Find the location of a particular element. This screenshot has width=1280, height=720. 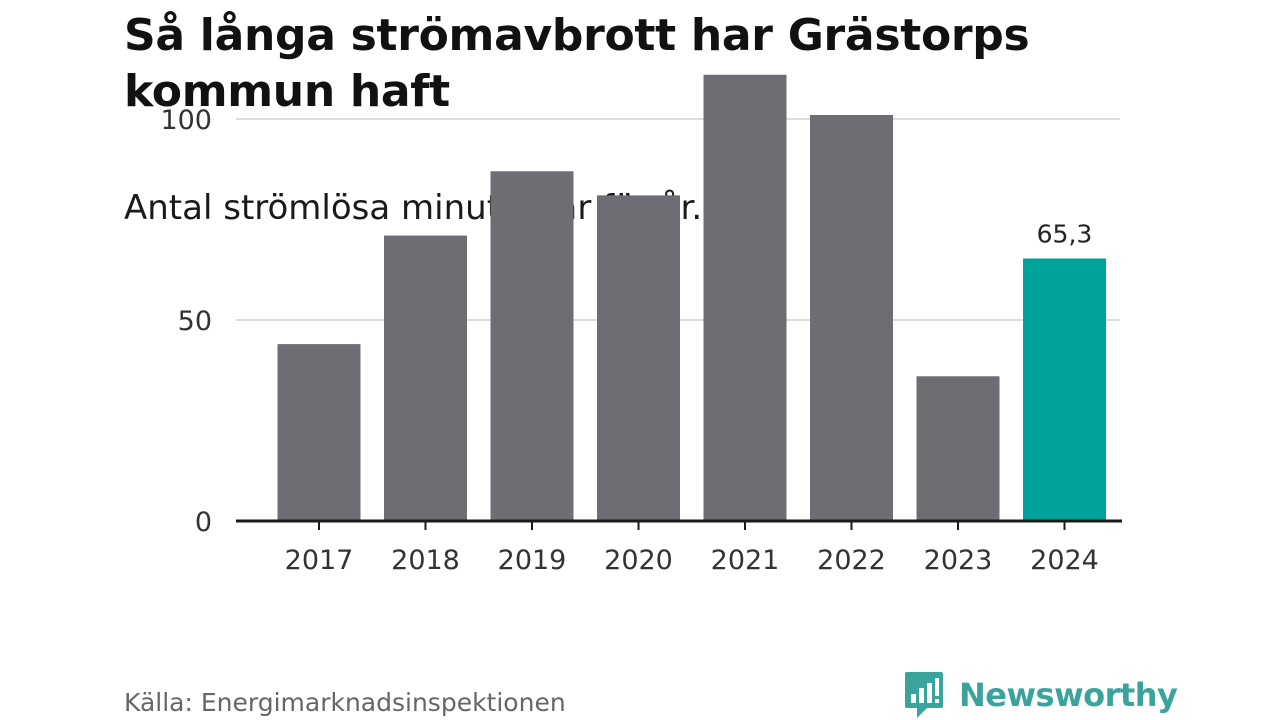

x-tick-label-2022: 2022 is located at coordinates (851, 560).